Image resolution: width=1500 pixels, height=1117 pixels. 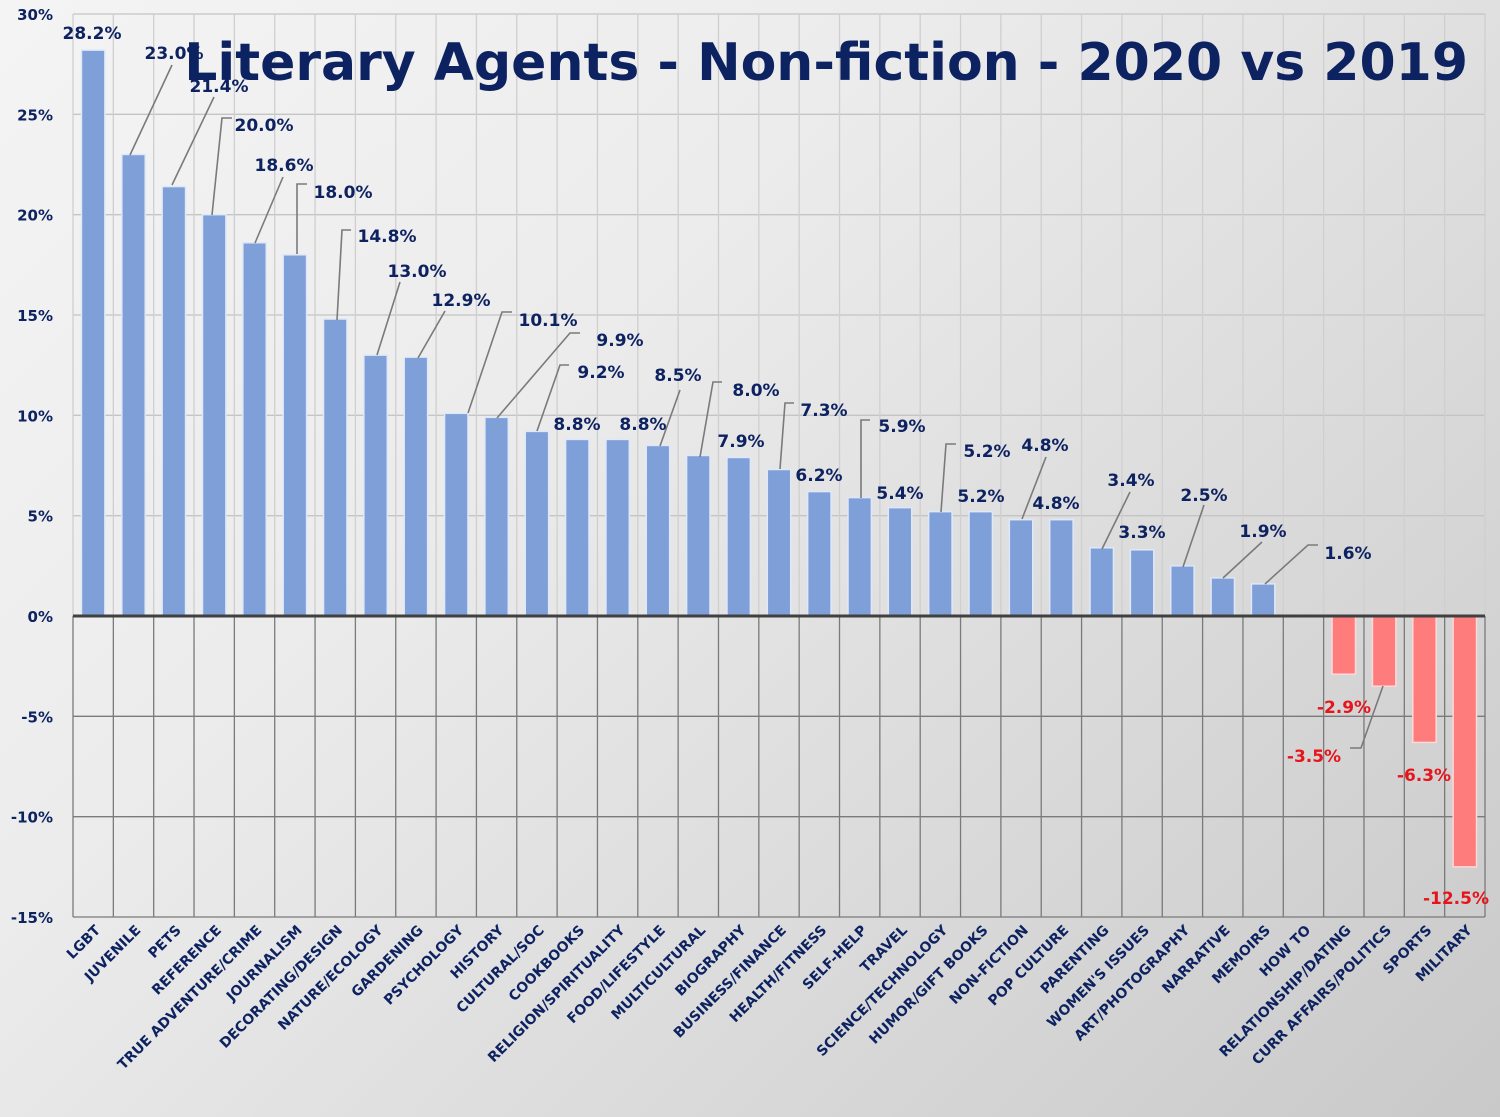 I want to click on data-label: -12.5%, so click(x=1456, y=899).